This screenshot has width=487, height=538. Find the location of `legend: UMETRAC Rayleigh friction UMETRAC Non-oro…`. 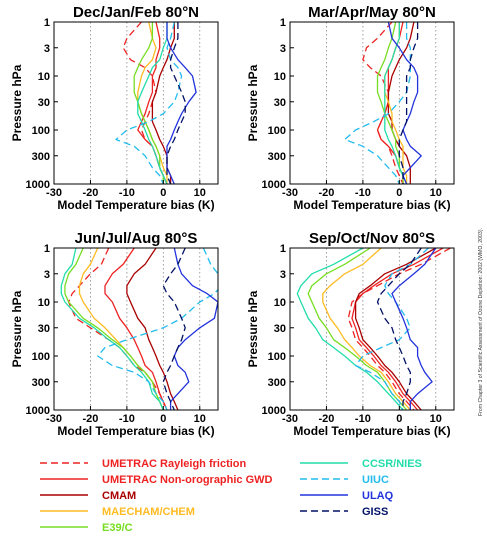

legend: UMETRAC Rayleigh friction UMETRAC Non-oro… is located at coordinates (231, 496).